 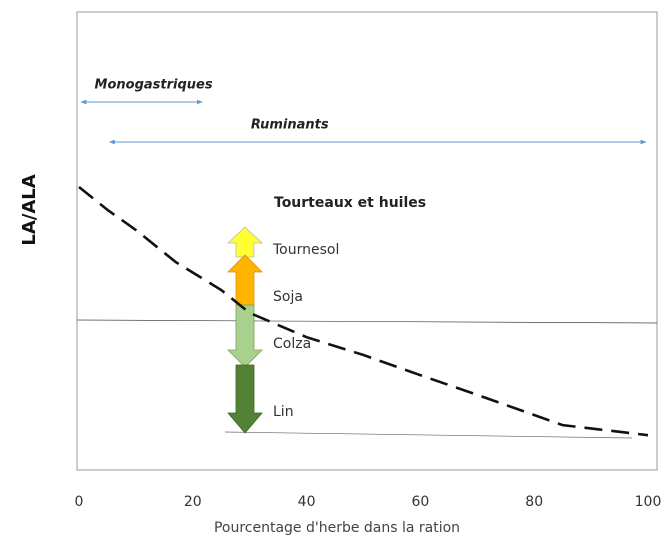 What do you see at coordinates (534, 502) in the screenshot?
I see `x-tick-label: 80` at bounding box center [534, 502].